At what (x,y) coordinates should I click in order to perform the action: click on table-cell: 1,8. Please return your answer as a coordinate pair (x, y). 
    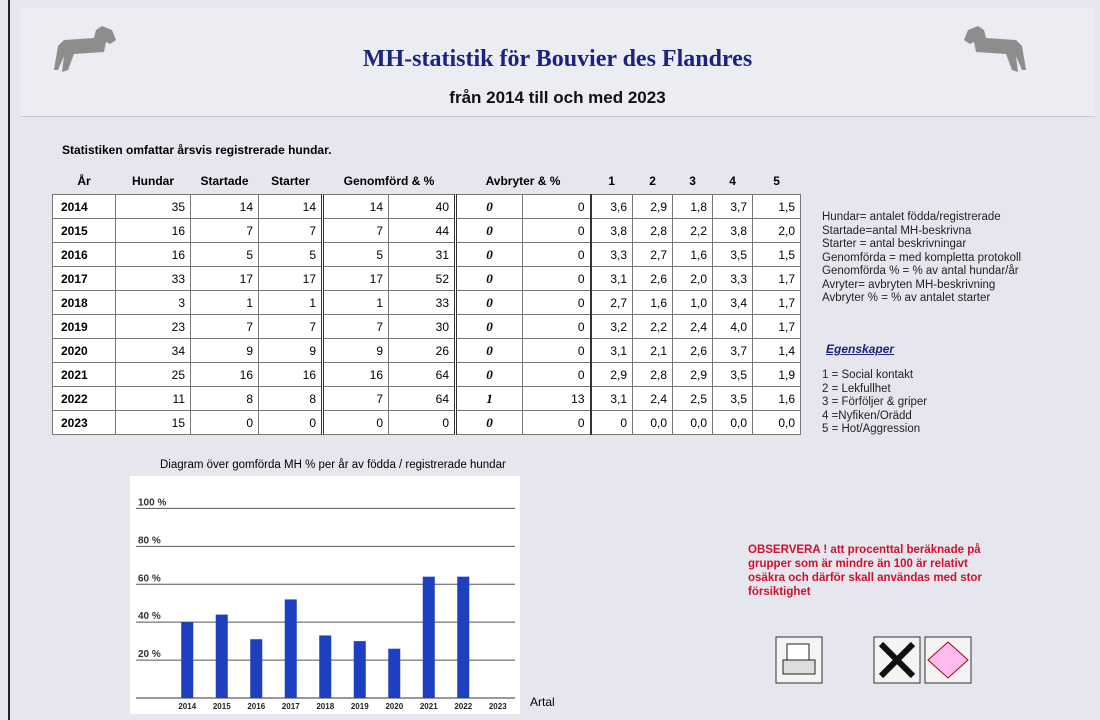
    Looking at the image, I should click on (693, 206).